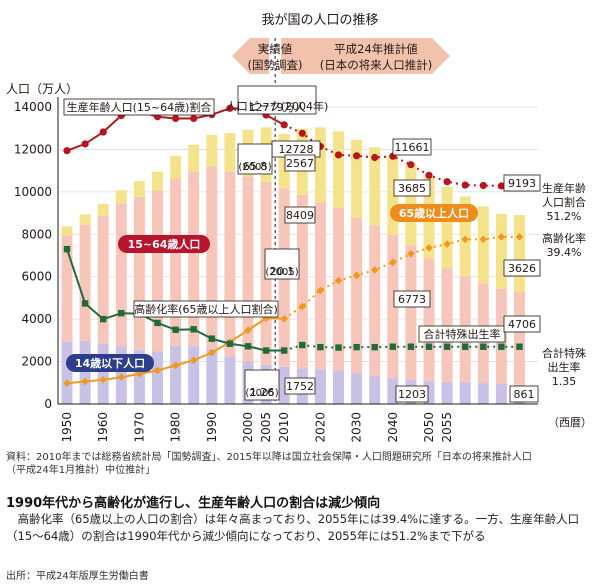 The image size is (593, 585). Describe the element at coordinates (570, 422) in the screenshot. I see `x-axis-unit: （西暦）` at that location.